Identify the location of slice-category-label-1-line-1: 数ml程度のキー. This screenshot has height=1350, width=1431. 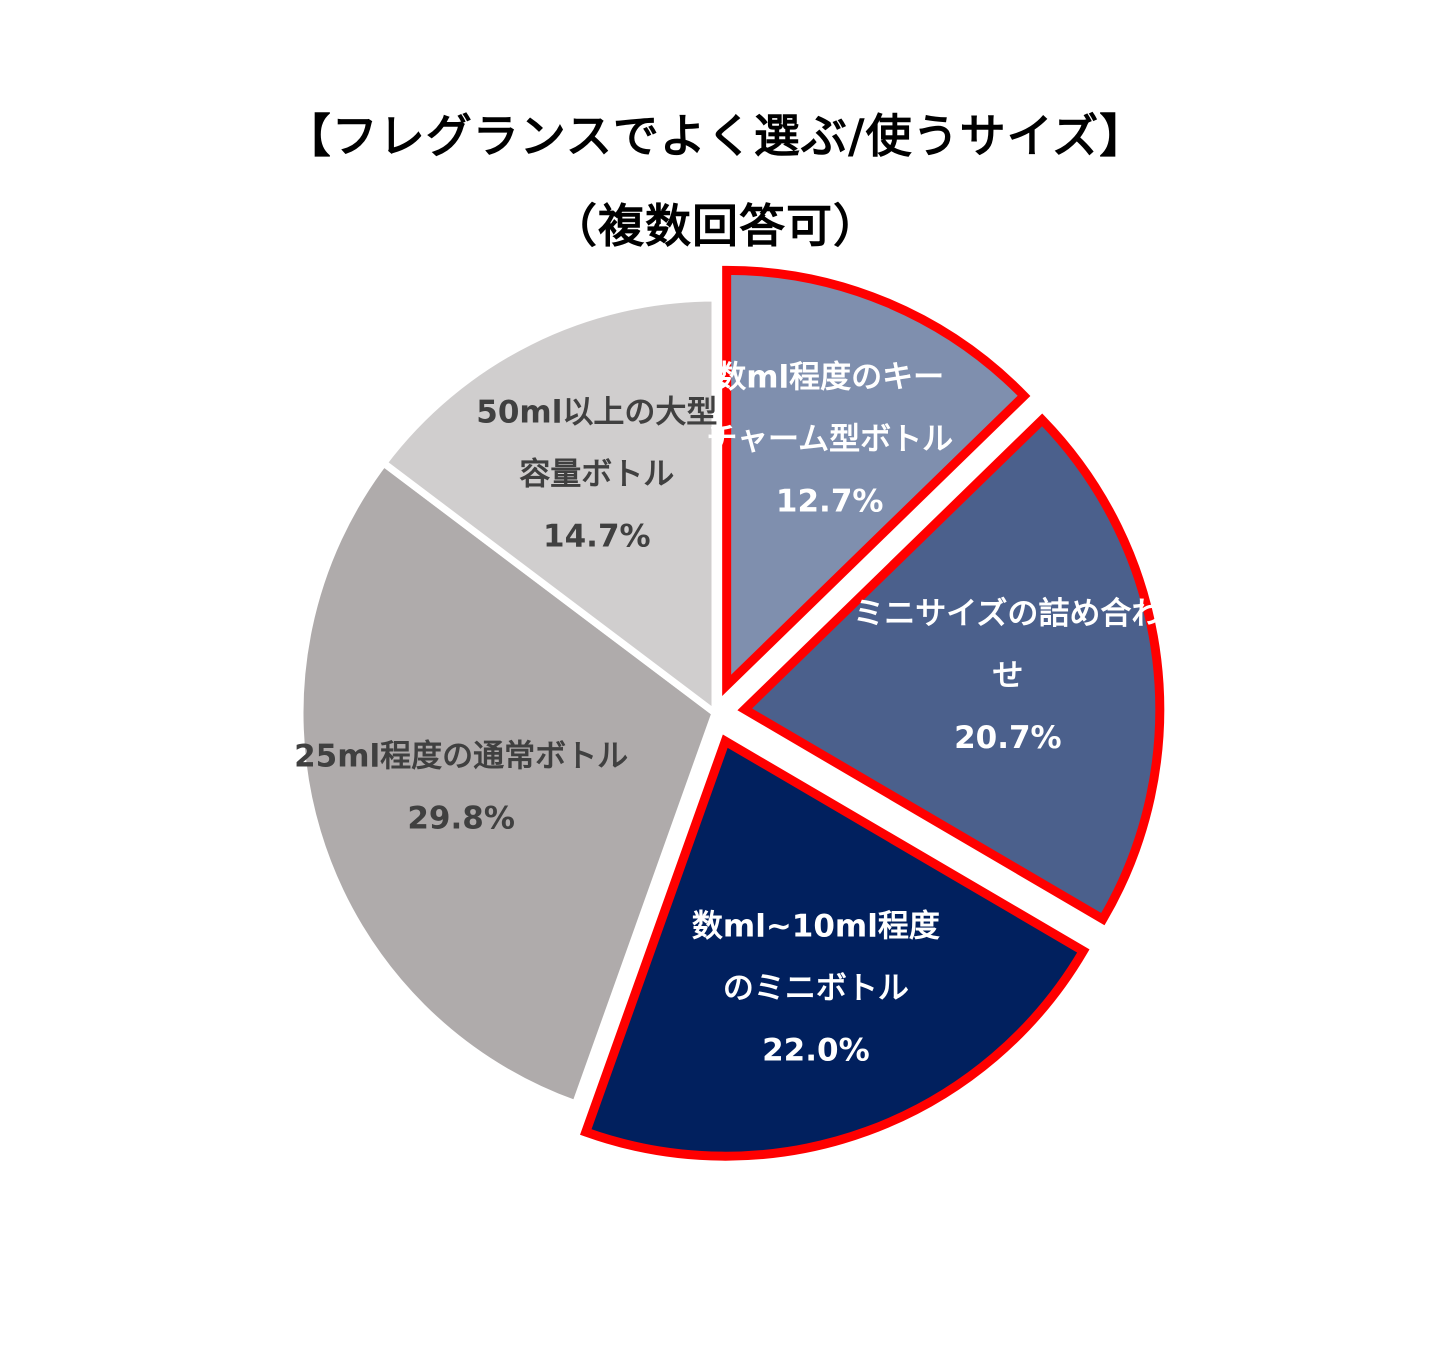
(829, 378).